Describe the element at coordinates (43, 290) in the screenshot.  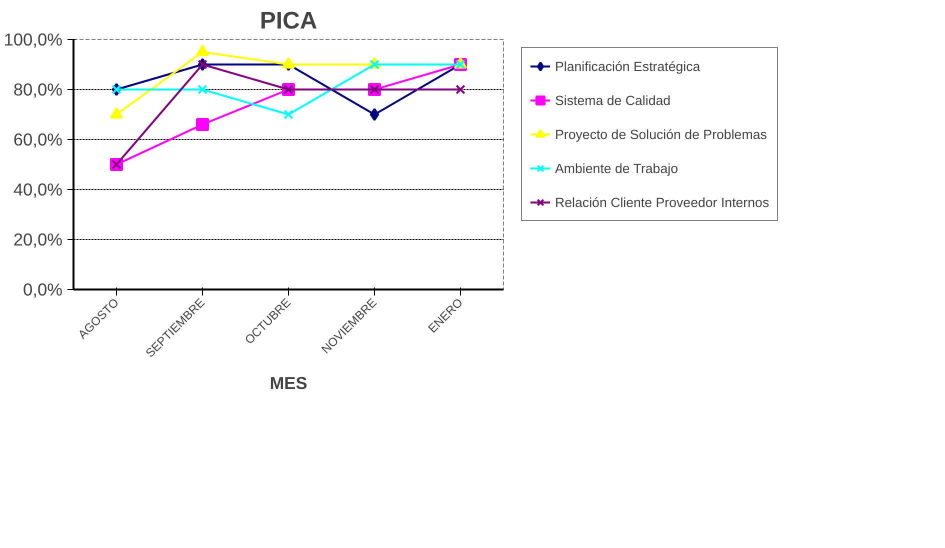
I see `y-tick-label: 0,0%` at that location.